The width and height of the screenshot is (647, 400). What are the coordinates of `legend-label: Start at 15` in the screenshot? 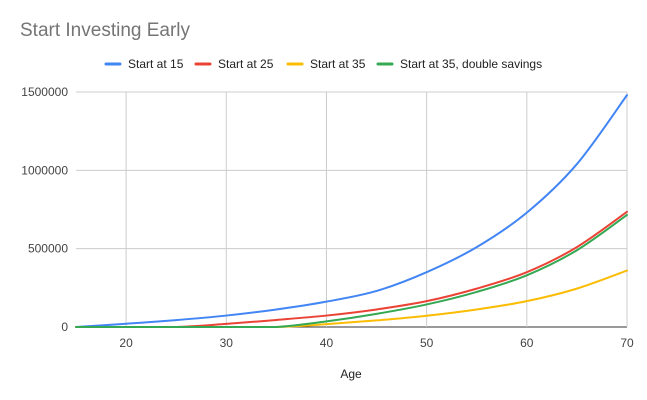 It's located at (156, 64).